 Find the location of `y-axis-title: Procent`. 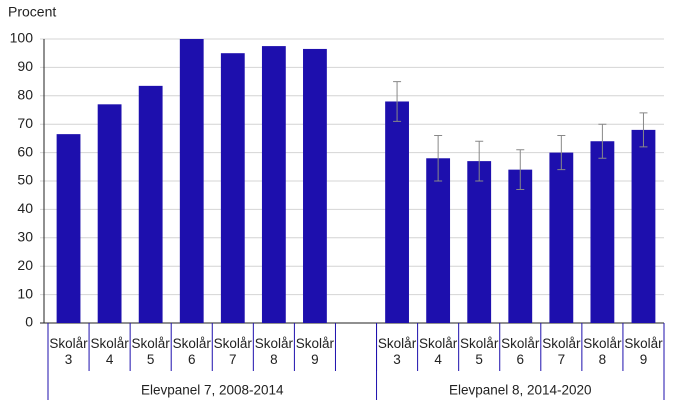

y-axis-title: Procent is located at coordinates (32, 12).